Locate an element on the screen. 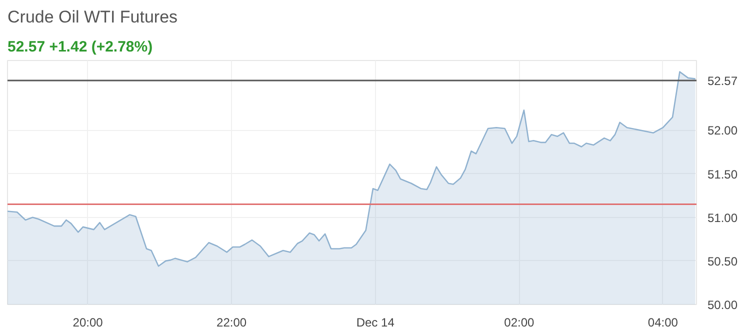 Image resolution: width=740 pixels, height=332 pixels. x-tick-label: 02:00 is located at coordinates (519, 323).